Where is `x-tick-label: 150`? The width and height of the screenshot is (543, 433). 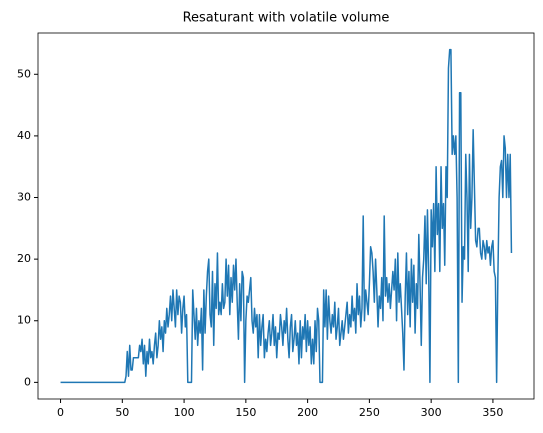 x-tick-label: 150 is located at coordinates (245, 412).